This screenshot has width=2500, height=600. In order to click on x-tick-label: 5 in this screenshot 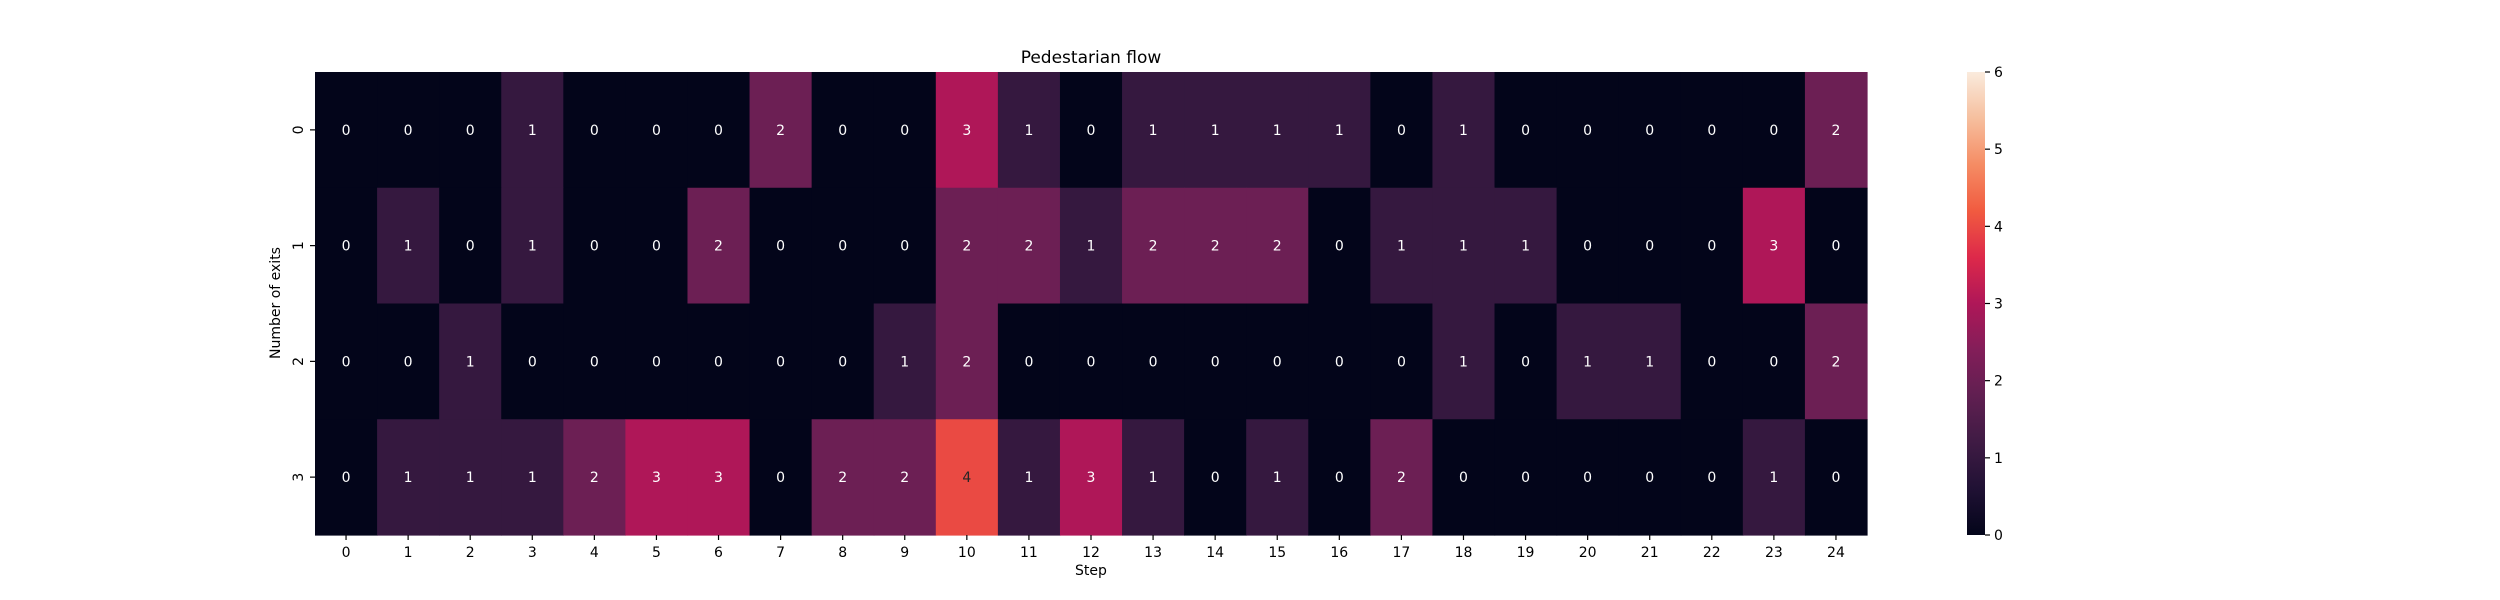, I will do `click(656, 553)`.